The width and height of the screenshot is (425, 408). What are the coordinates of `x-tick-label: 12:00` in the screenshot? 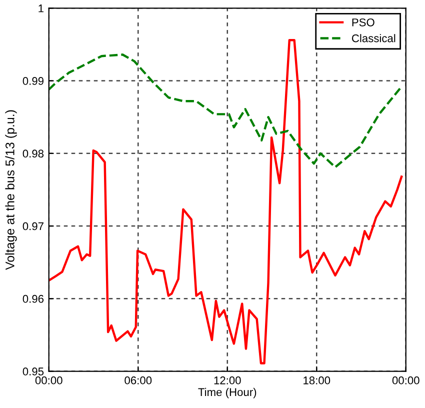 It's located at (227, 380).